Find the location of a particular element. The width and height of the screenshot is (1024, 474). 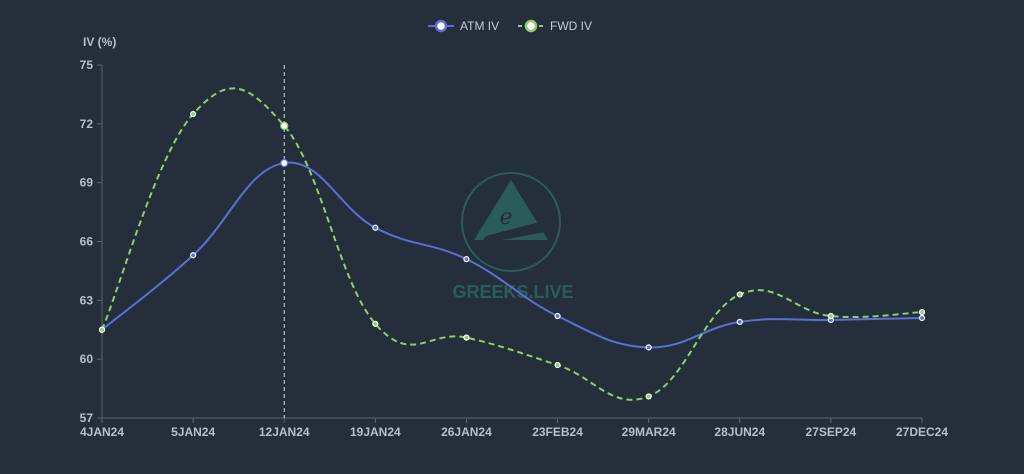

greeks-live-watermark: e GREEKS.LIVE is located at coordinates (513, 237).